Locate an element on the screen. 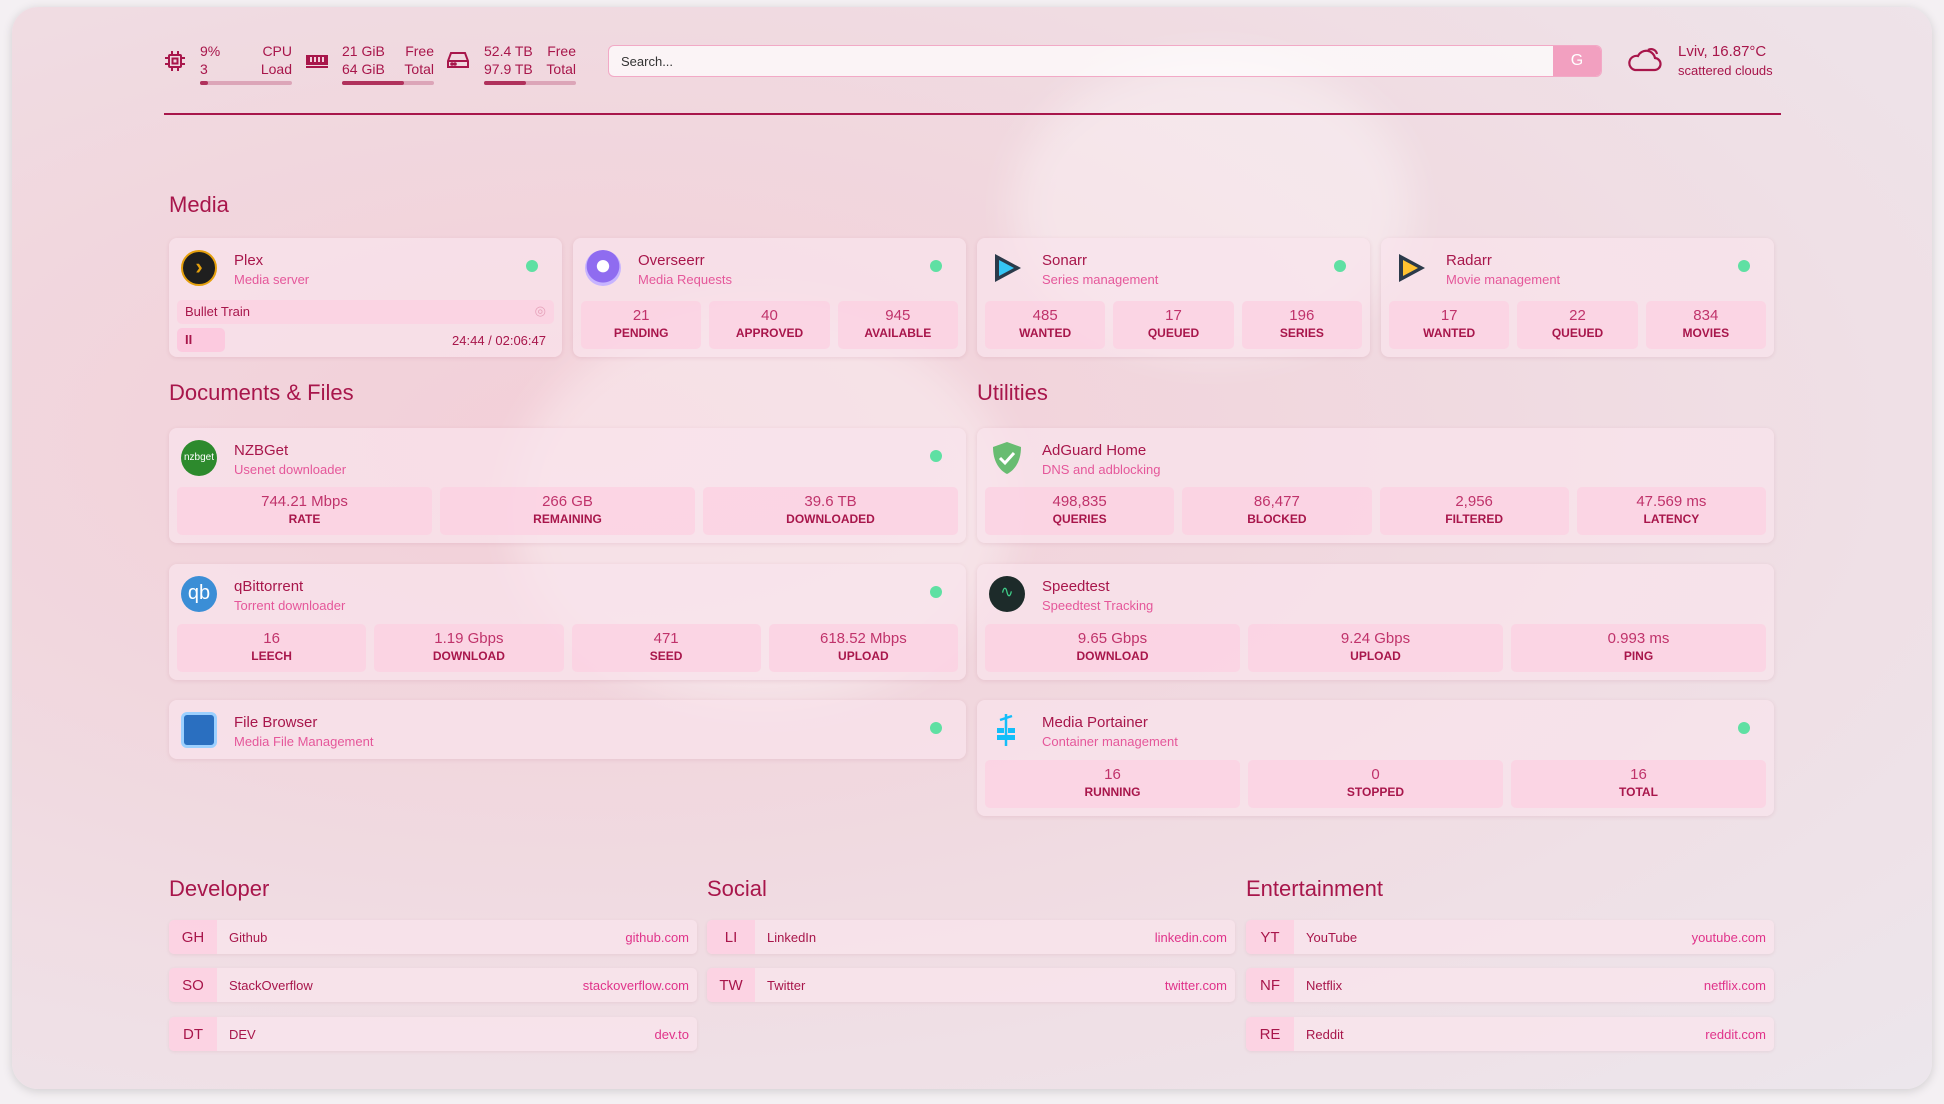 The image size is (1944, 1104). stat-value: 17 is located at coordinates (1173, 315).